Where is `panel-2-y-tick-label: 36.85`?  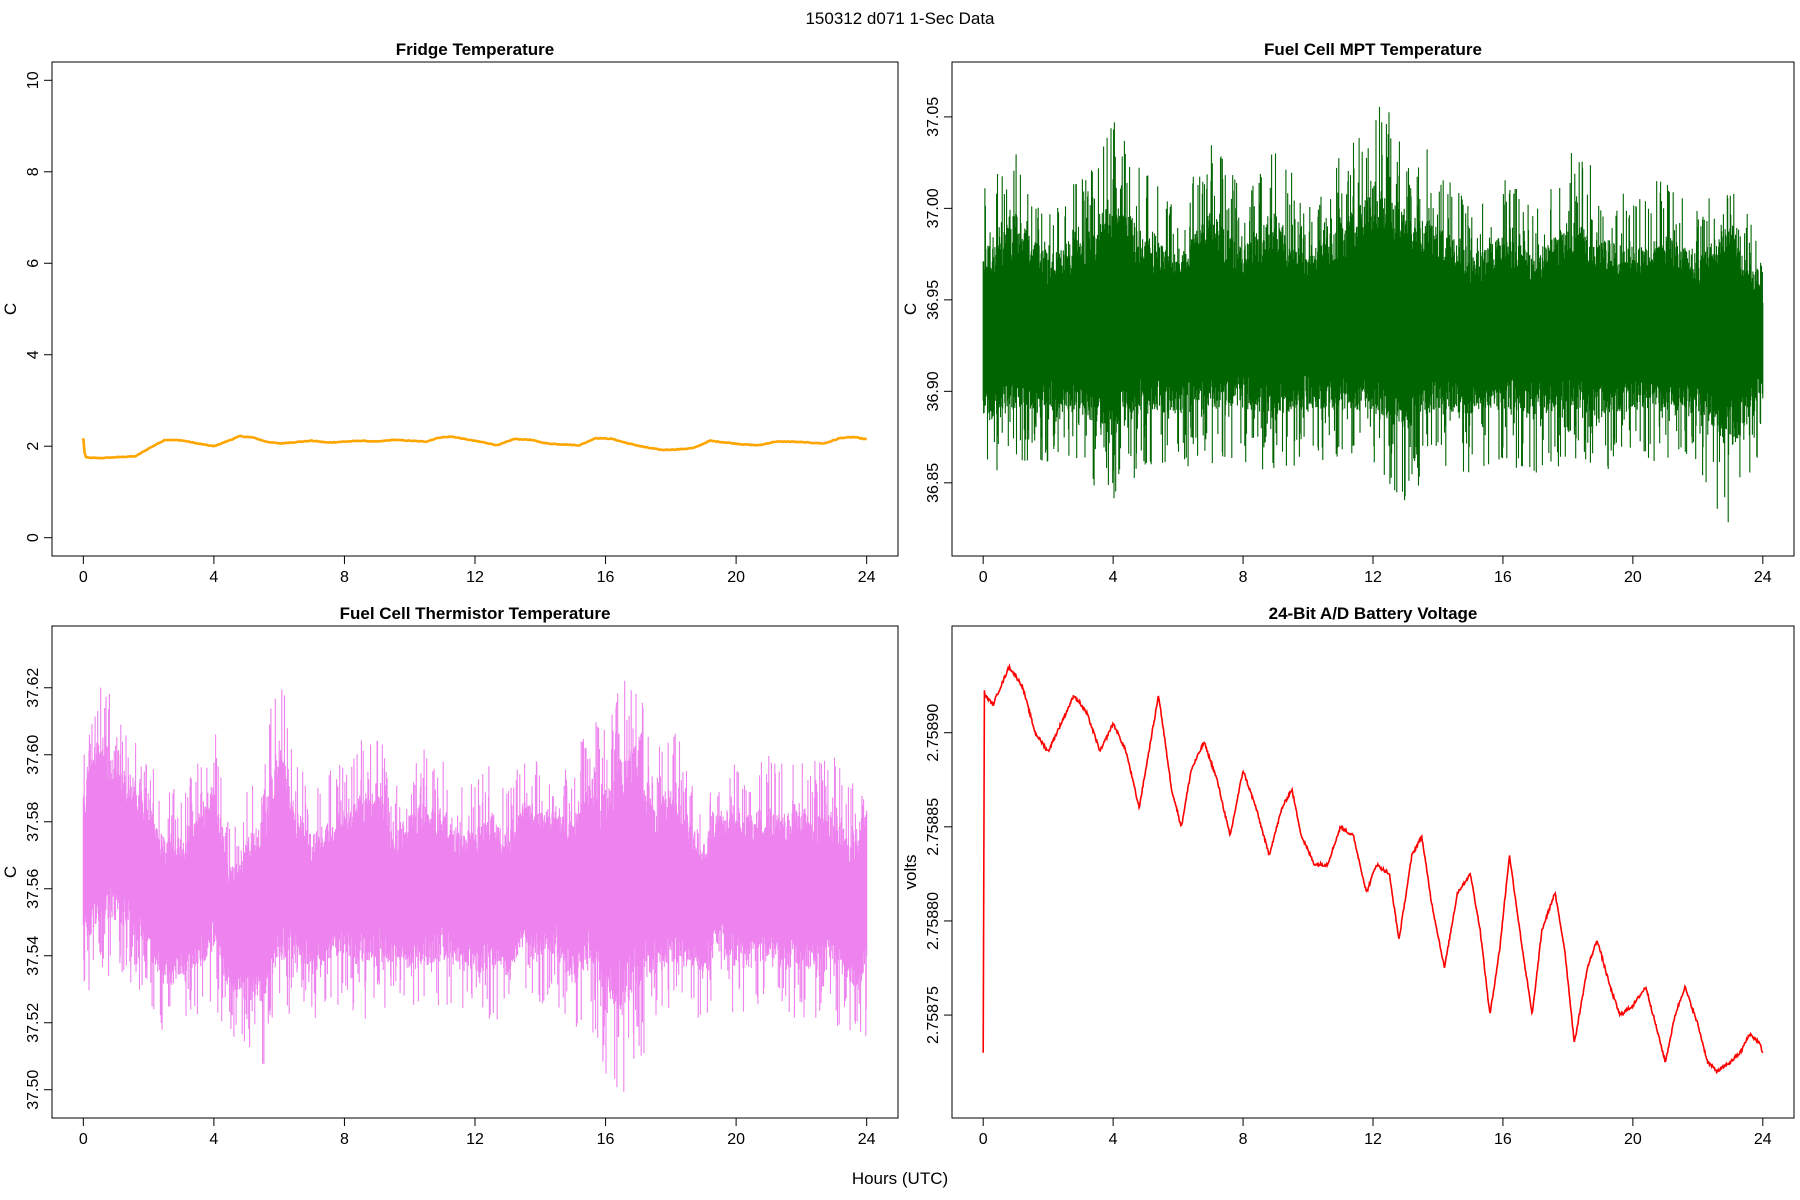 panel-2-y-tick-label: 36.85 is located at coordinates (933, 483).